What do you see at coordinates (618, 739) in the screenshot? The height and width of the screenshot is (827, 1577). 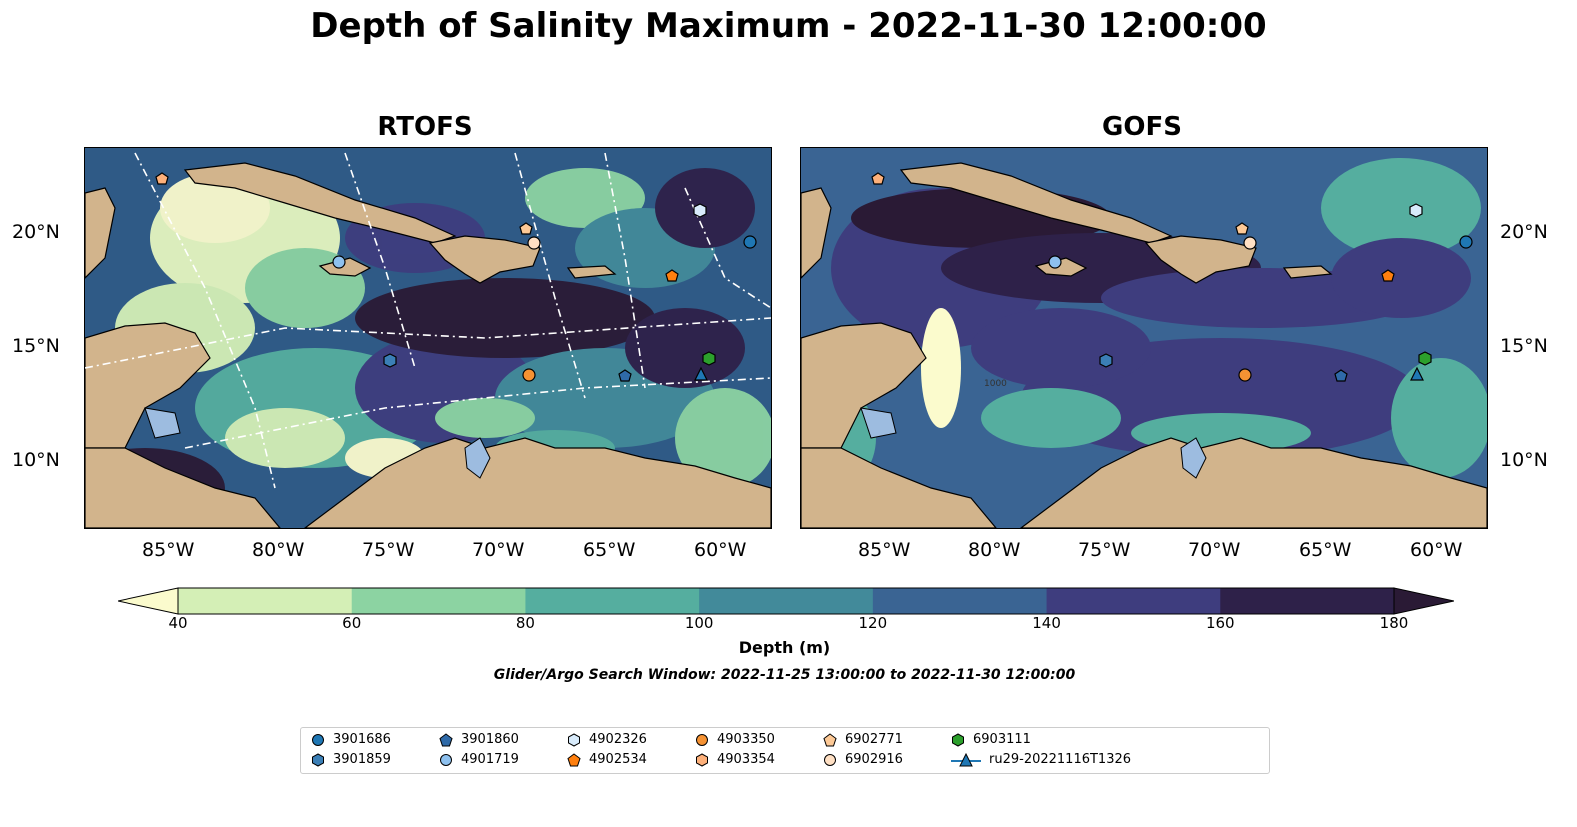 I see `legend-item-label: 4902326` at bounding box center [618, 739].